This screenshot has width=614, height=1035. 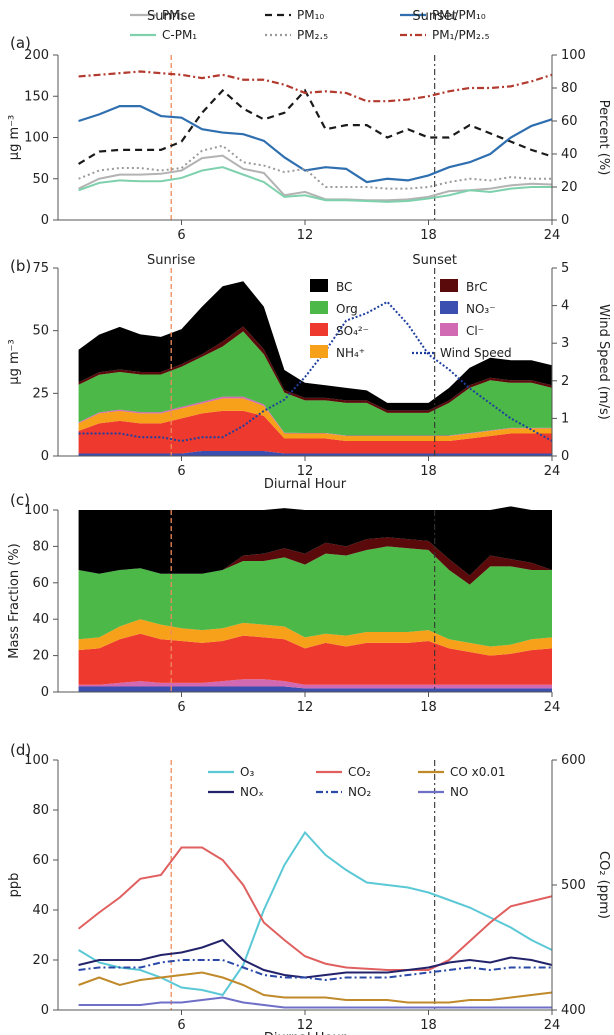 What do you see at coordinates (171, 16) in the screenshot?
I see `sunrise-label: Sunrise` at bounding box center [171, 16].